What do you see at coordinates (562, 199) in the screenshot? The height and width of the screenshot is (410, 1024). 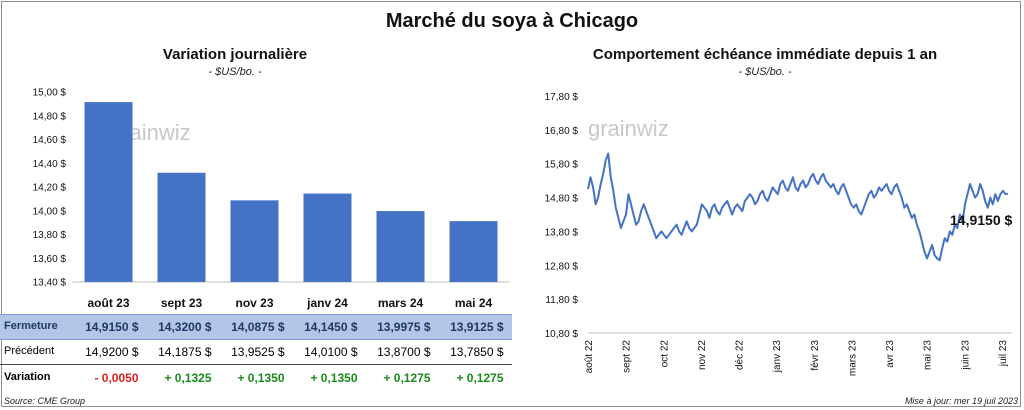 I see `line-y-tick: 14,80 $` at bounding box center [562, 199].